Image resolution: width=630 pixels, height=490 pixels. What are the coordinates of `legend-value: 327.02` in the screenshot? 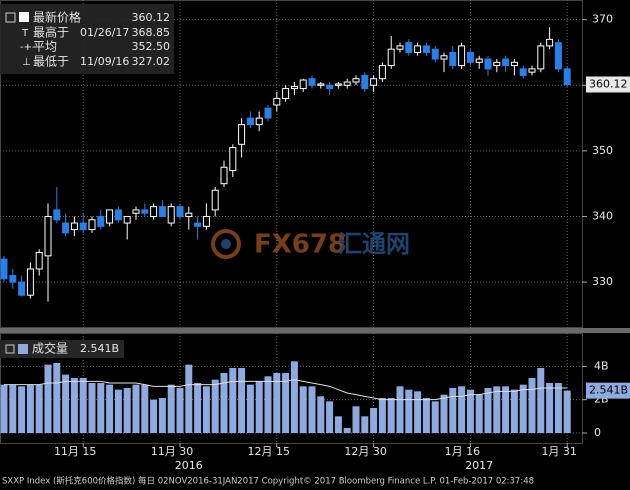 It's located at (151, 61).